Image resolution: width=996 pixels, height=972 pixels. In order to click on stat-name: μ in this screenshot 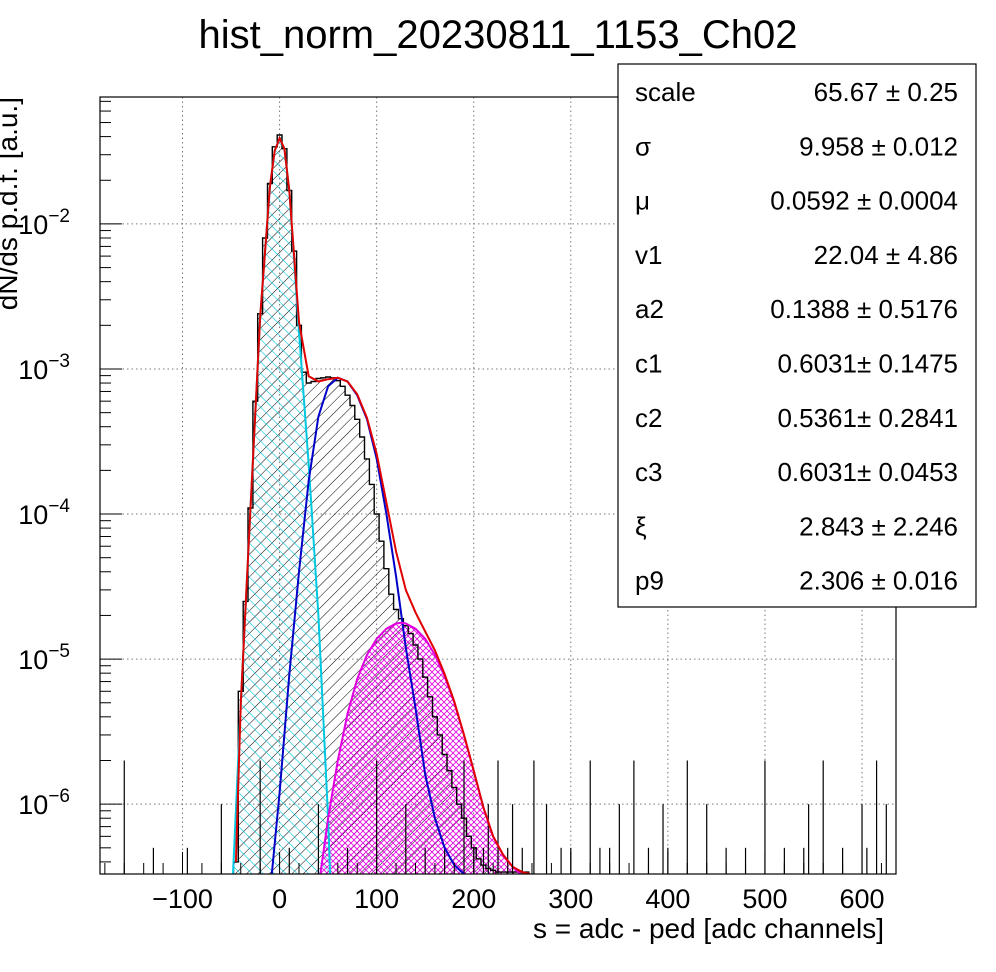, I will do `click(642, 201)`.